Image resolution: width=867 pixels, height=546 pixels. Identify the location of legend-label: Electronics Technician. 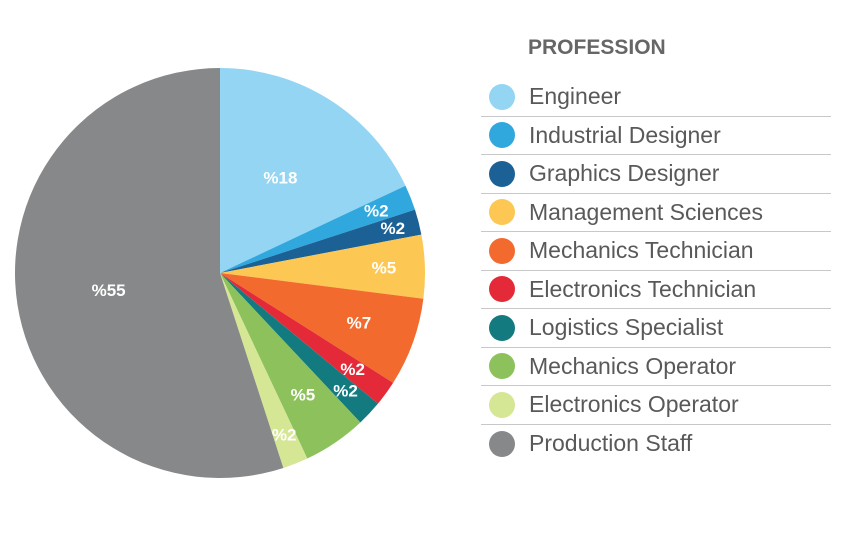
(643, 288).